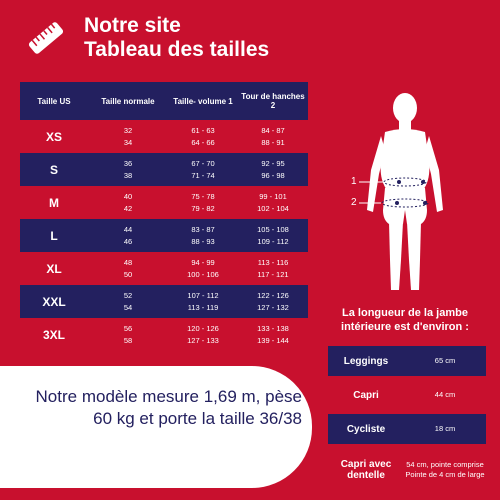  What do you see at coordinates (54, 202) in the screenshot?
I see `size-label: M` at bounding box center [54, 202].